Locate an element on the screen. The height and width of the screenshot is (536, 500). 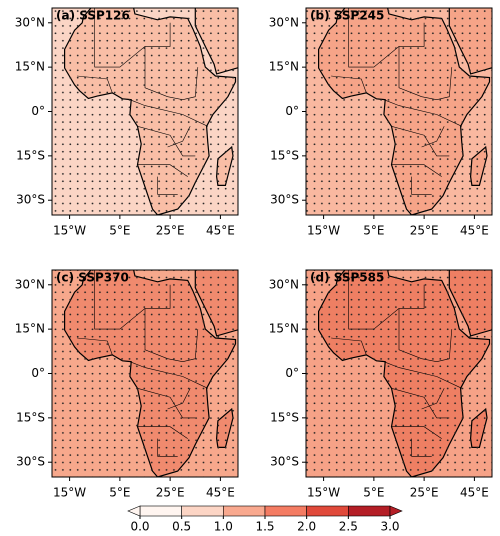
colorbar-tick-label: 2.5 is located at coordinates (348, 526).